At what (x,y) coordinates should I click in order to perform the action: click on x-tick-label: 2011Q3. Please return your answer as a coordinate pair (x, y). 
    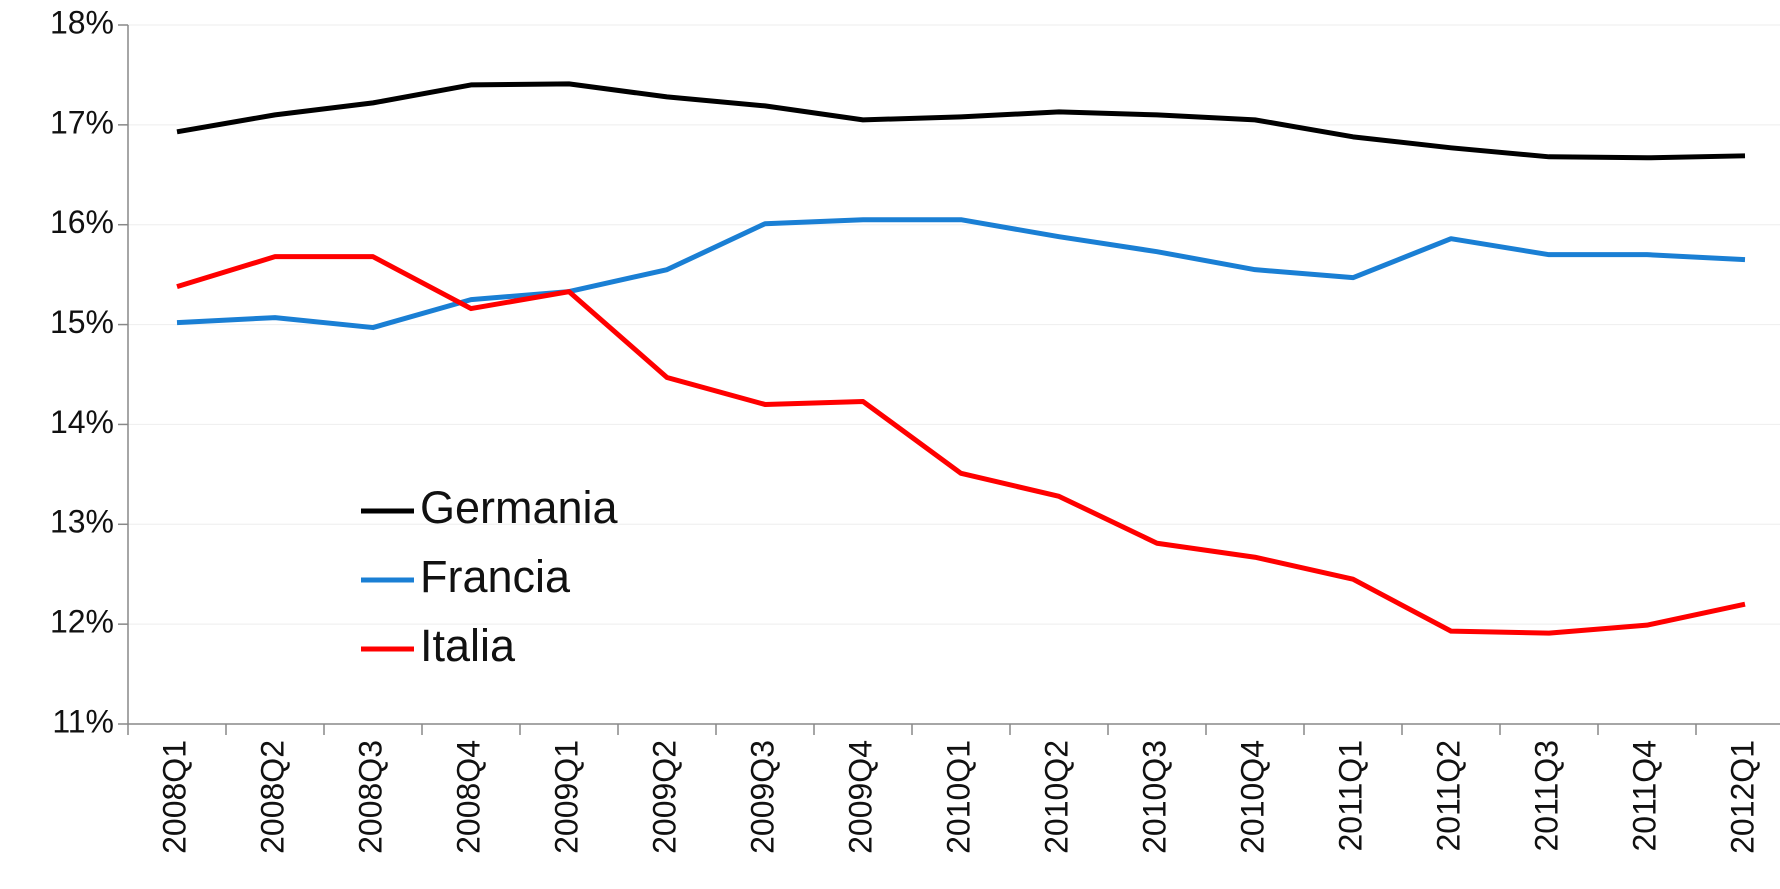
    Looking at the image, I should click on (1546, 796).